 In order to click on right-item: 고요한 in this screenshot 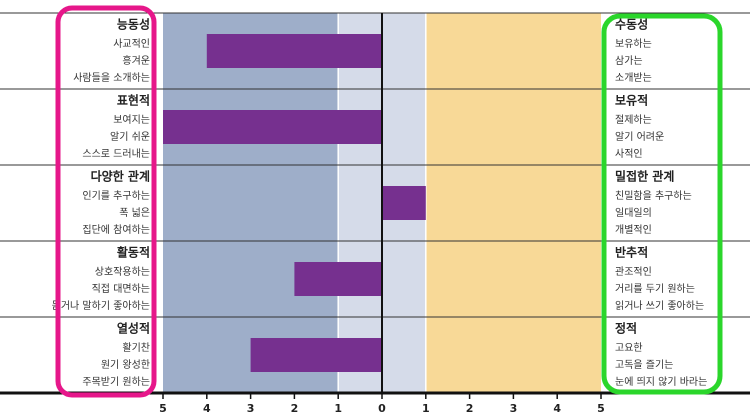, I will do `click(629, 348)`.